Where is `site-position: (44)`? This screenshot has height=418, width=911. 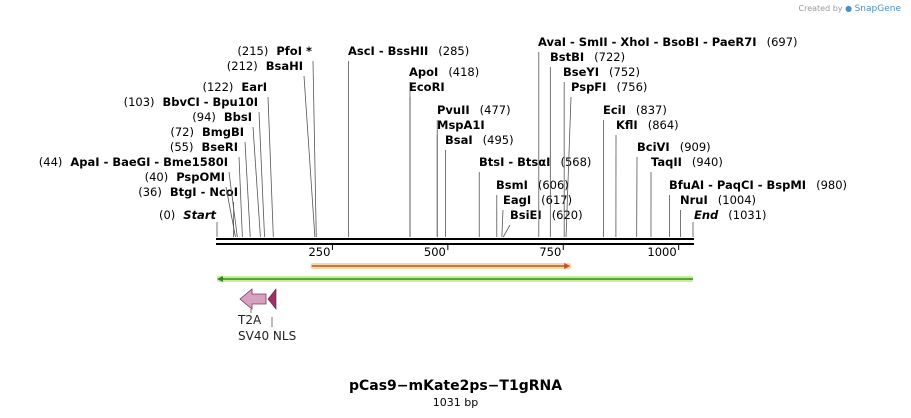
site-position: (44) is located at coordinates (51, 162).